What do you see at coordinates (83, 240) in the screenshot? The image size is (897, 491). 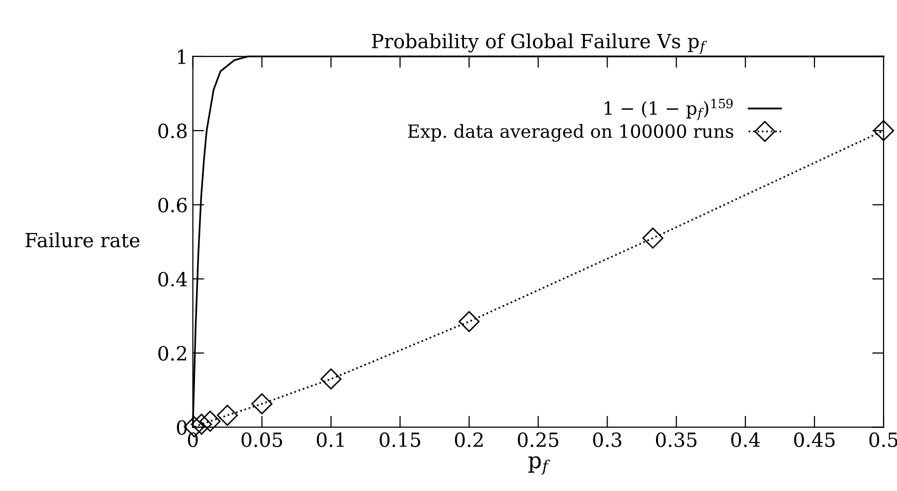 I see `y-axis-title: Failure rate` at bounding box center [83, 240].